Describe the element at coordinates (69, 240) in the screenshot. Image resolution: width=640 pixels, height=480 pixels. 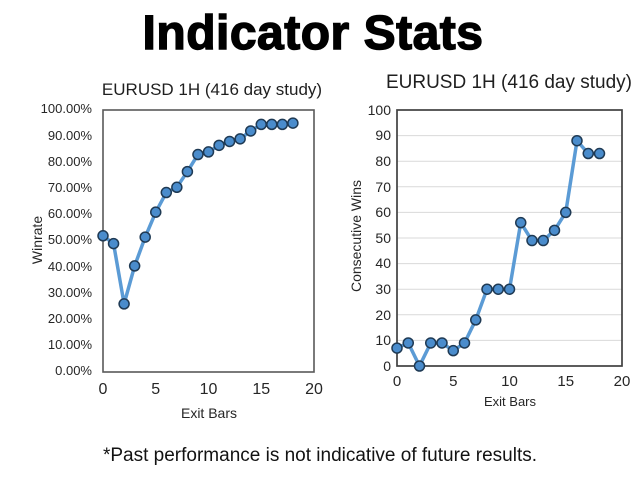
I see `y-tick-label: 50.00%` at that location.